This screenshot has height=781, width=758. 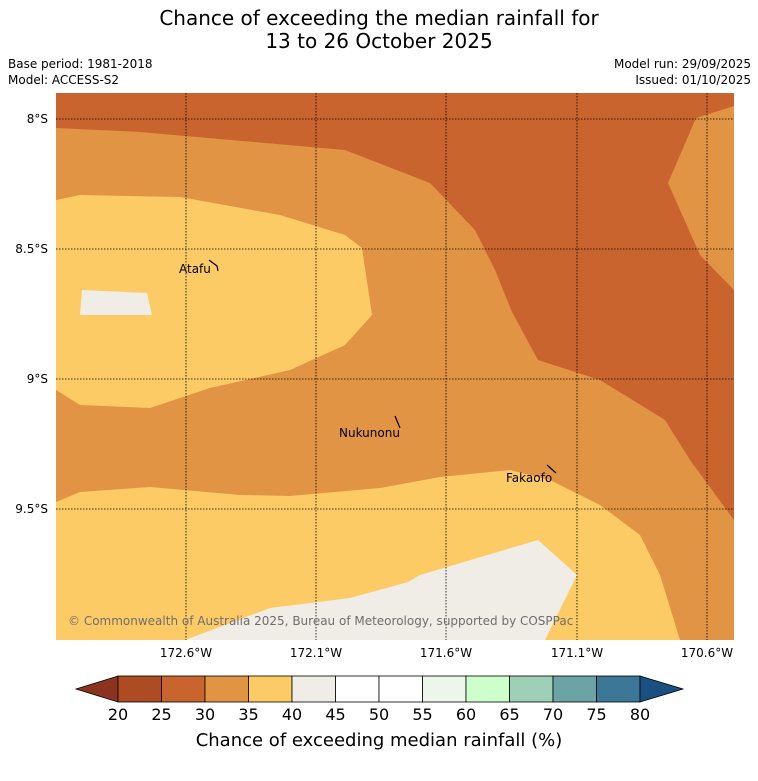 I want to click on colorbar-tick-80: 80, so click(x=640, y=714).